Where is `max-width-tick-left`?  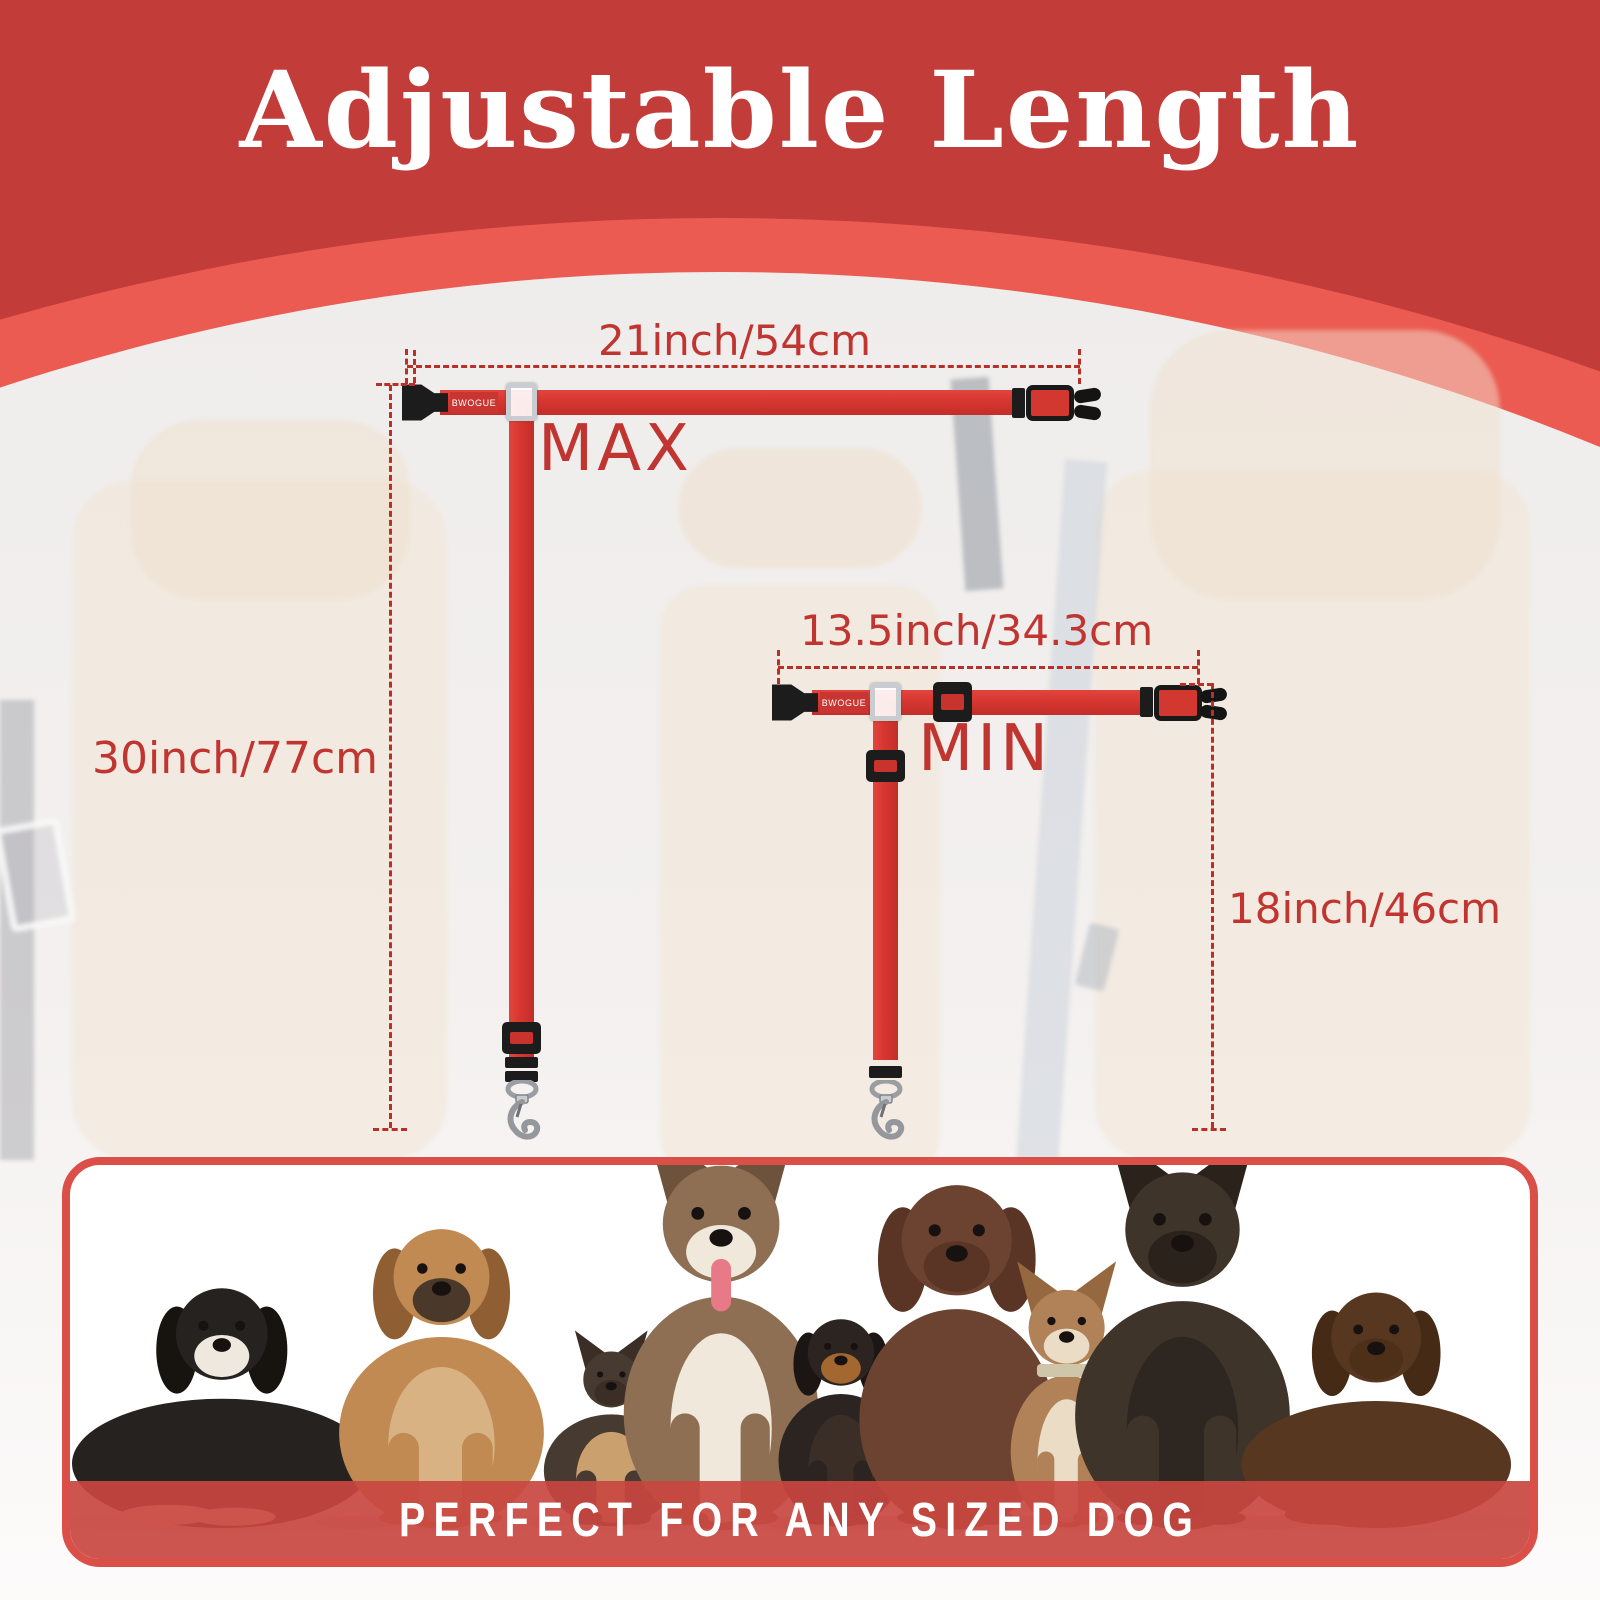 max-width-tick-left is located at coordinates (406, 366).